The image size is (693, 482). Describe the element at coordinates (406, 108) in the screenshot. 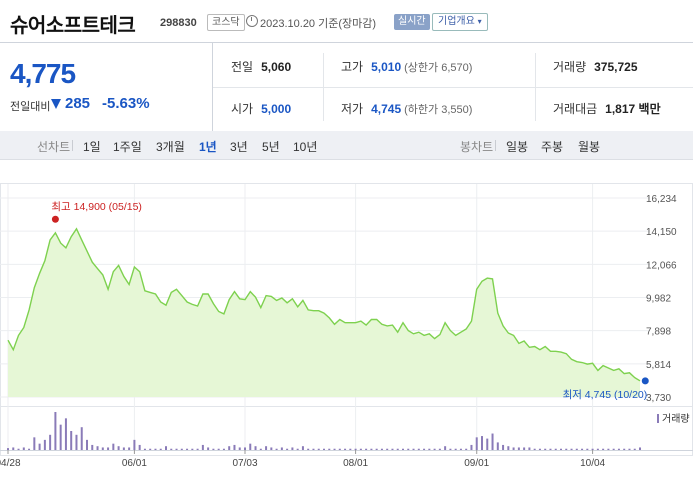

I see `low-cell: 저가 4,745 (하한가 3,550)` at that location.